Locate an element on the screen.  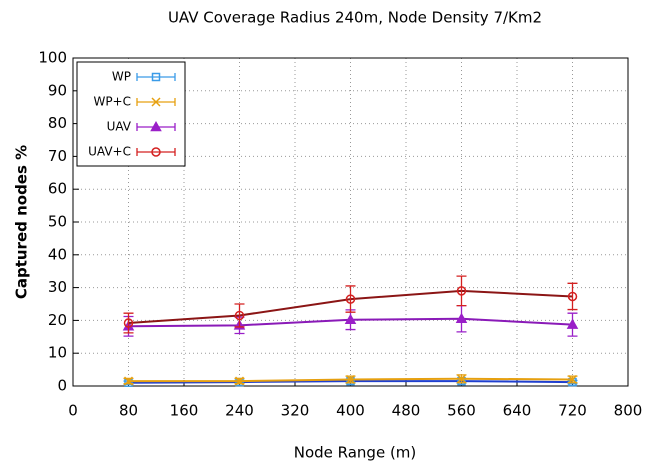
legend-label: WP+C is located at coordinates (112, 102).